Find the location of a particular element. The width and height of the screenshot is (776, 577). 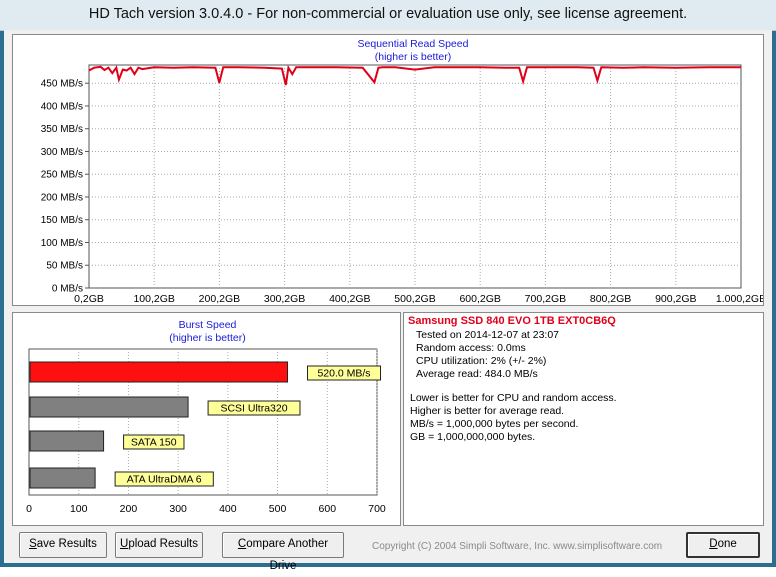

seq-x-tick-label: 700,2GB is located at coordinates (545, 299).